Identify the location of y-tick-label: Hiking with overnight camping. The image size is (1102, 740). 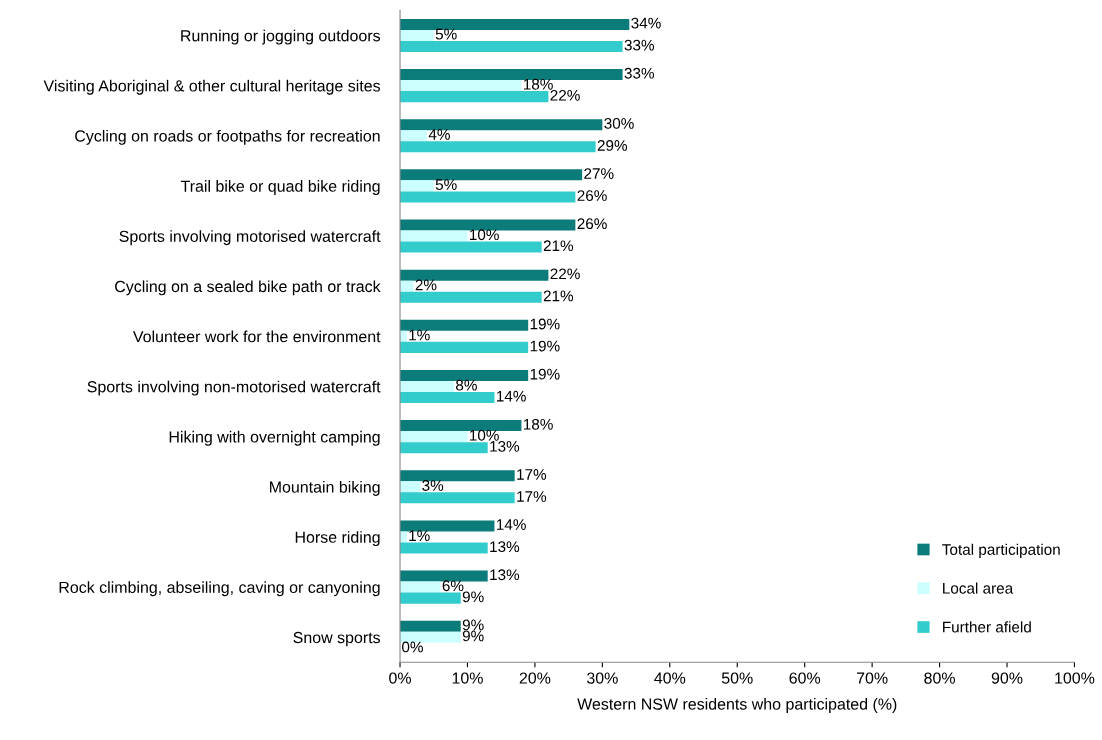
(274, 438).